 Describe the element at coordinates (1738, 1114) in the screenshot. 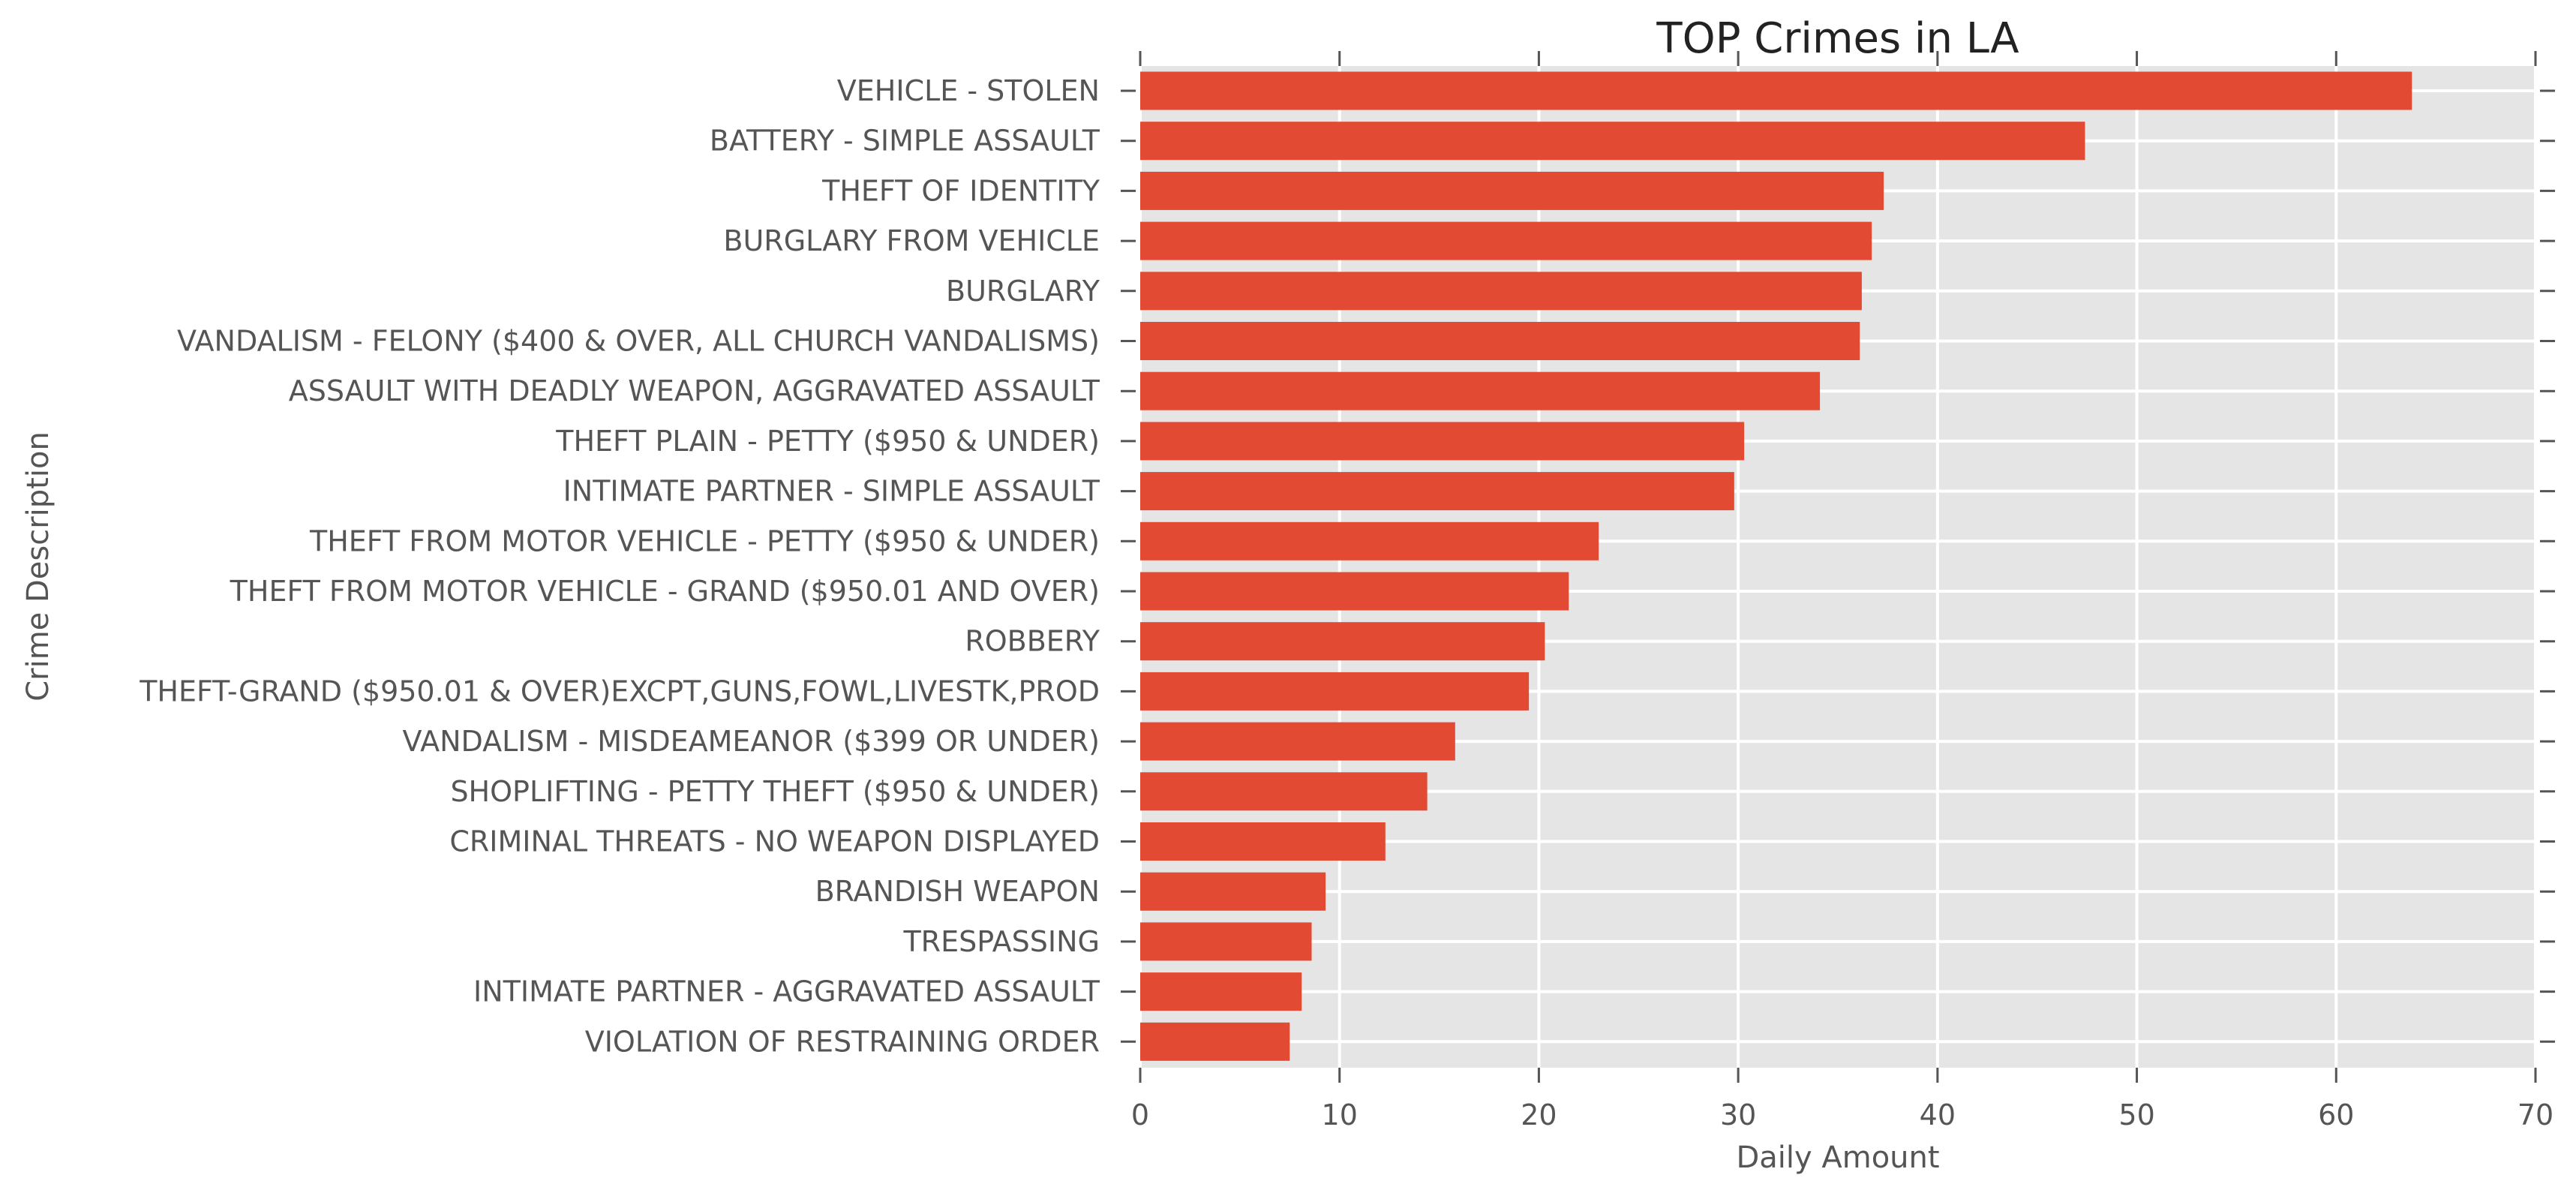

I see `x-tick-label: 30` at that location.